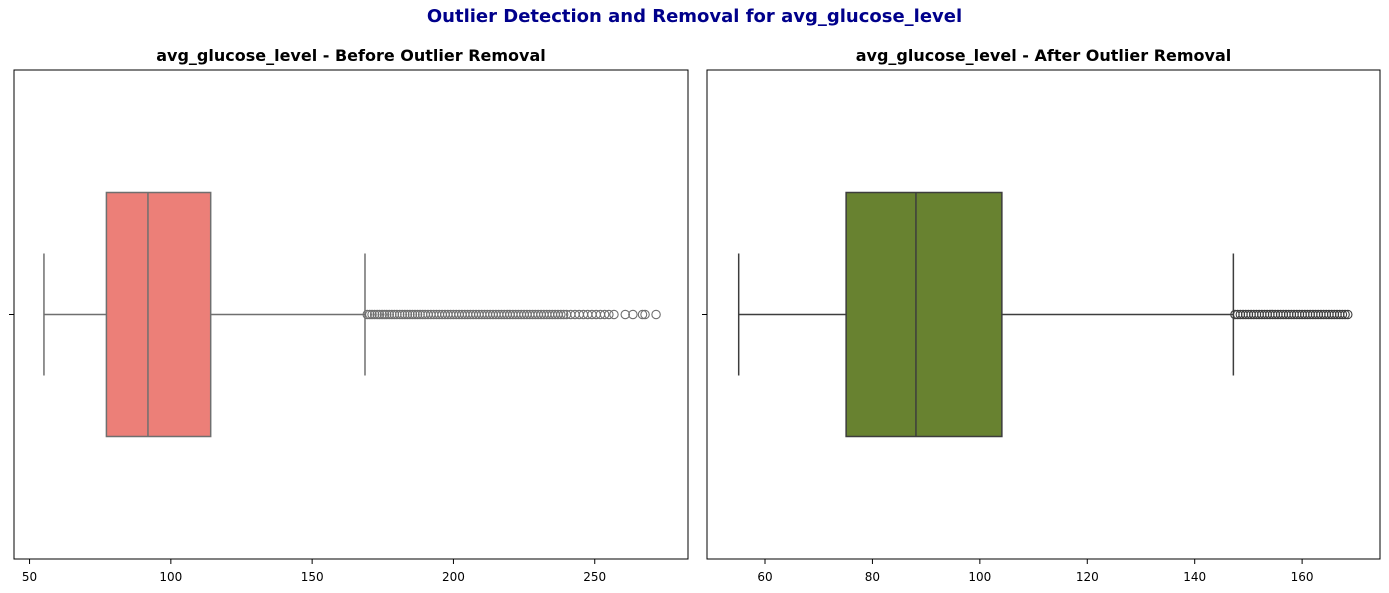 Image resolution: width=1389 pixels, height=593 pixels. I want to click on x-tick-label: 80, so click(872, 577).